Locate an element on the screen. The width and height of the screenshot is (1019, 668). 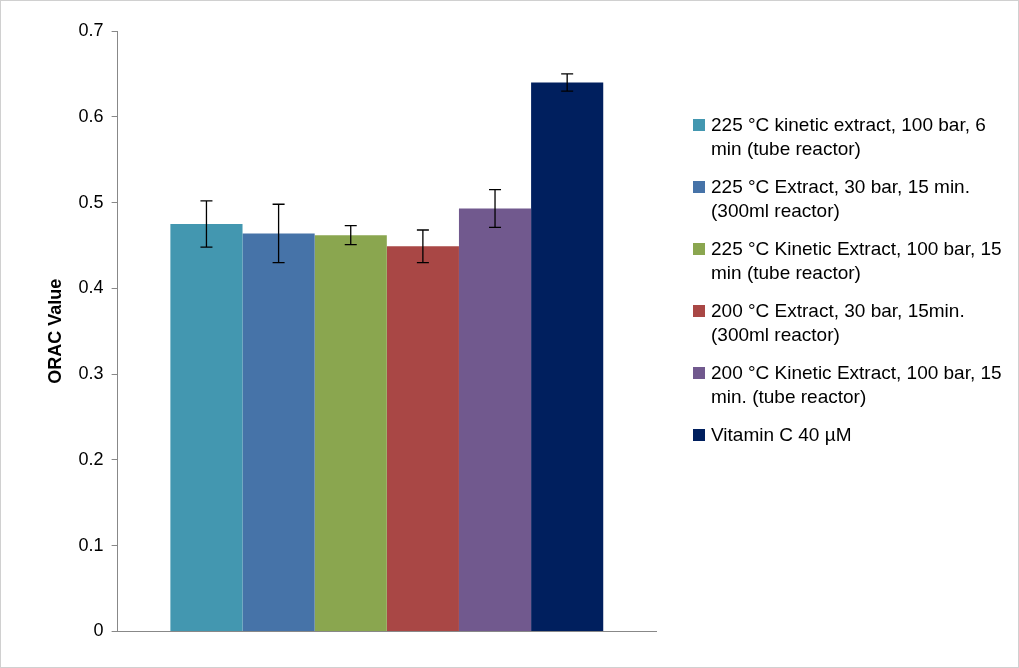
legend-label: 225 °C Extract, 30 bar, 15 min. (300ml reactor) is located at coordinates (841, 199).